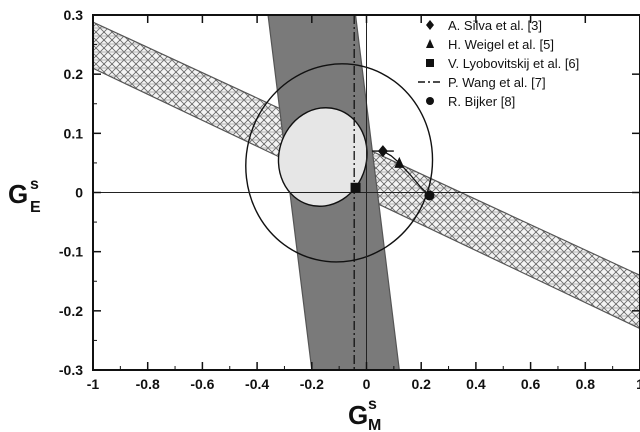 The image size is (640, 432). I want to click on legend-item: R. Bijker [8], so click(470, 101).